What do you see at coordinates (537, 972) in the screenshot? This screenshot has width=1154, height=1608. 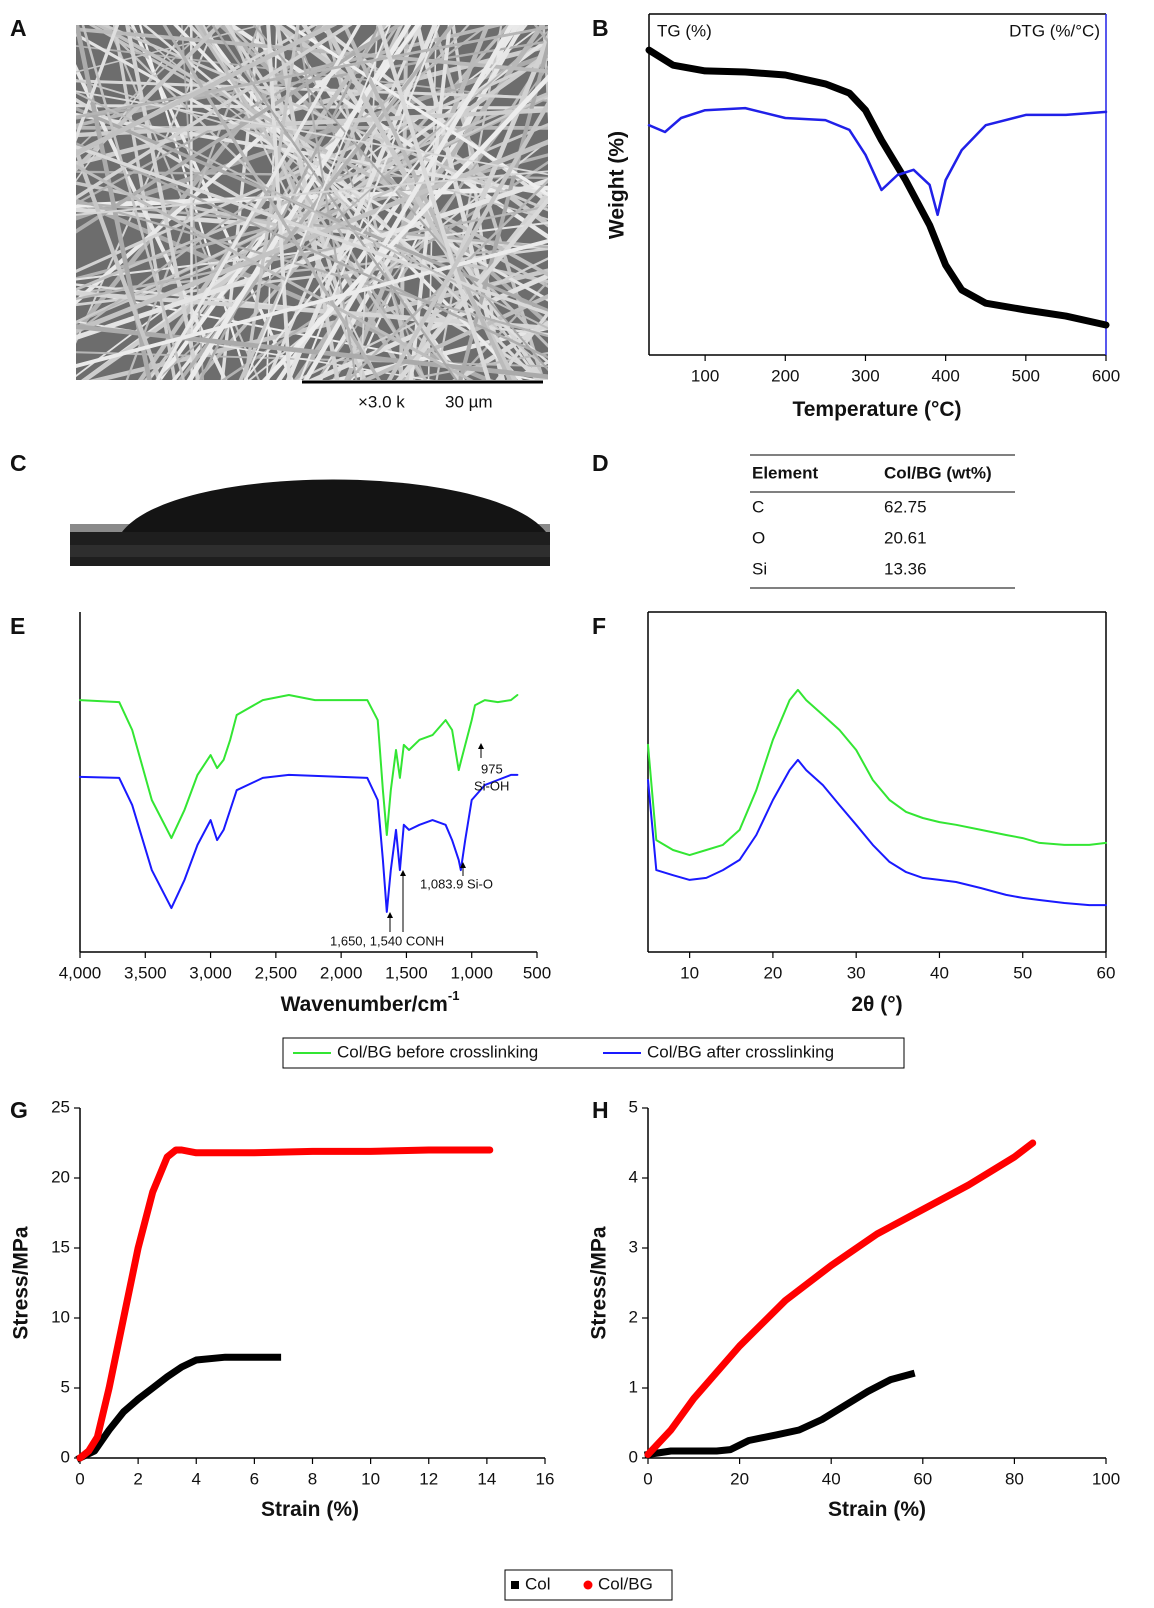 I see `x-tick-label: 500` at bounding box center [537, 972].